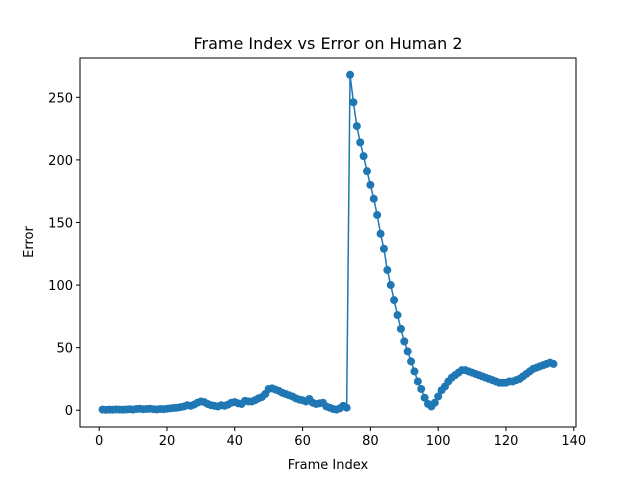 The height and width of the screenshot is (484, 640). I want to click on x-tick-label: 60, so click(302, 441).